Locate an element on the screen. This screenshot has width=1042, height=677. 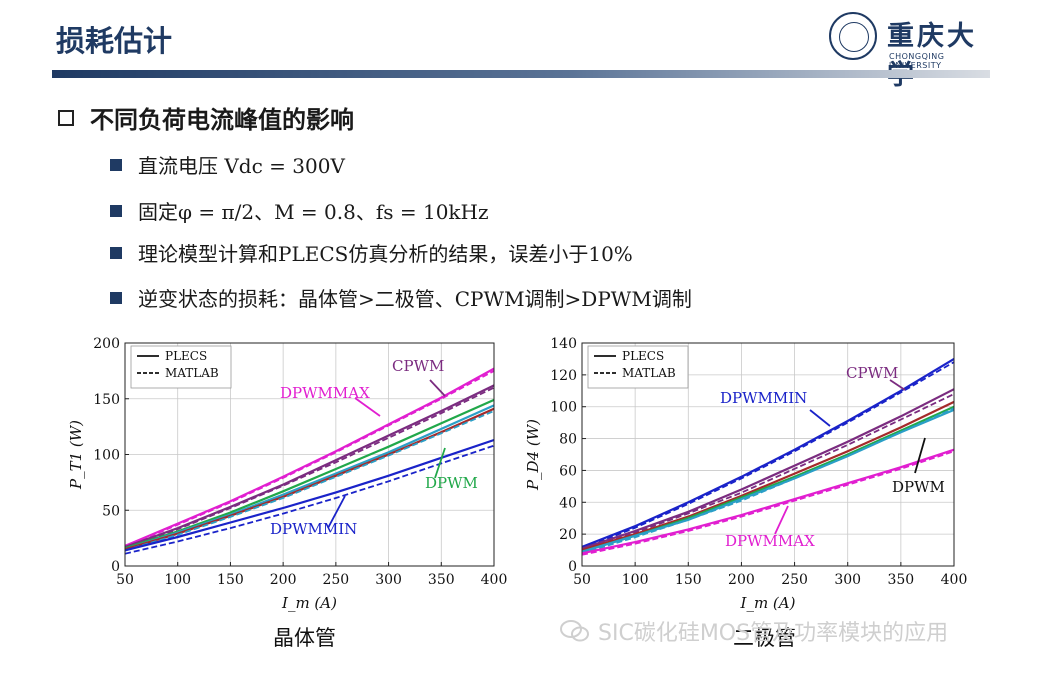
y-tick-label: 120 is located at coordinates (563, 376).